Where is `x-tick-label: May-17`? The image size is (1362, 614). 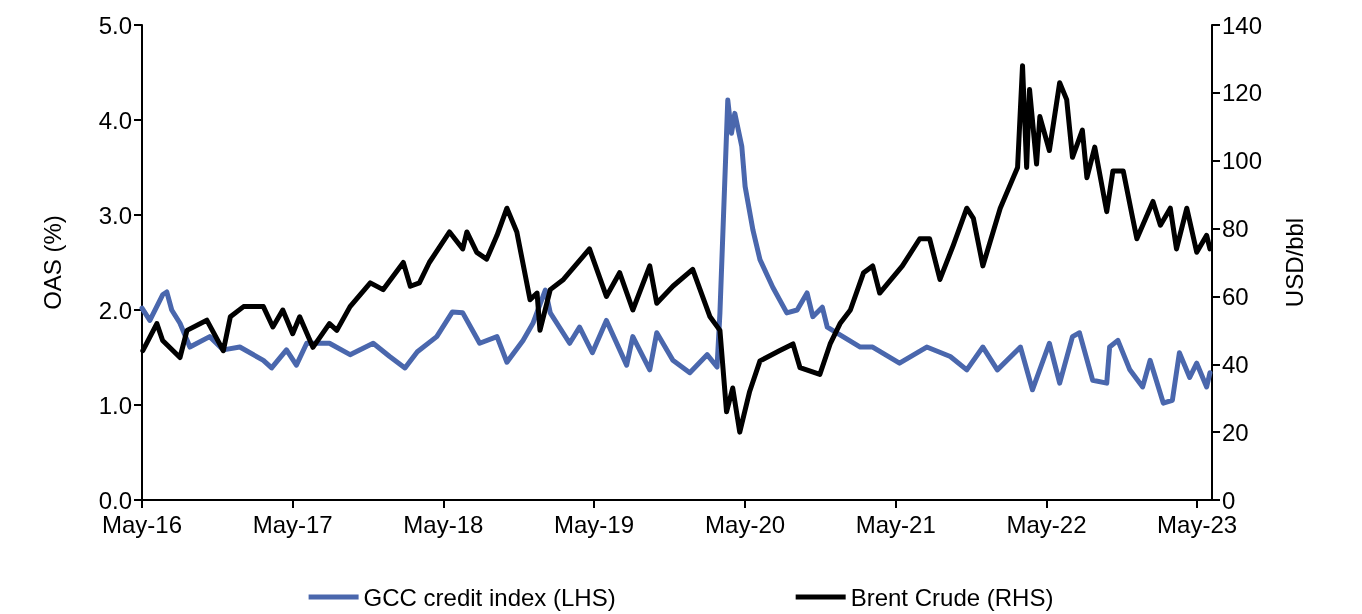 x-tick-label: May-17 is located at coordinates (292, 524).